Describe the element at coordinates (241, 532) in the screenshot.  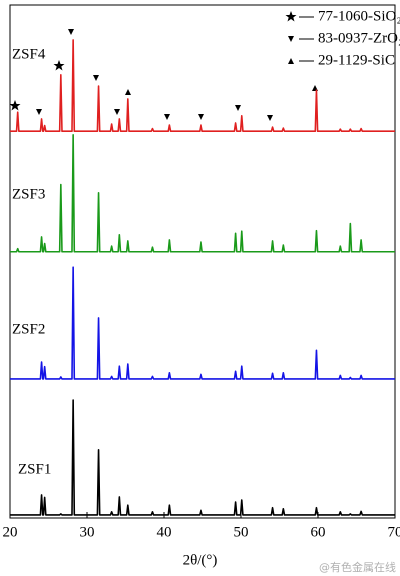
I see `x-tick-label: 50` at that location.